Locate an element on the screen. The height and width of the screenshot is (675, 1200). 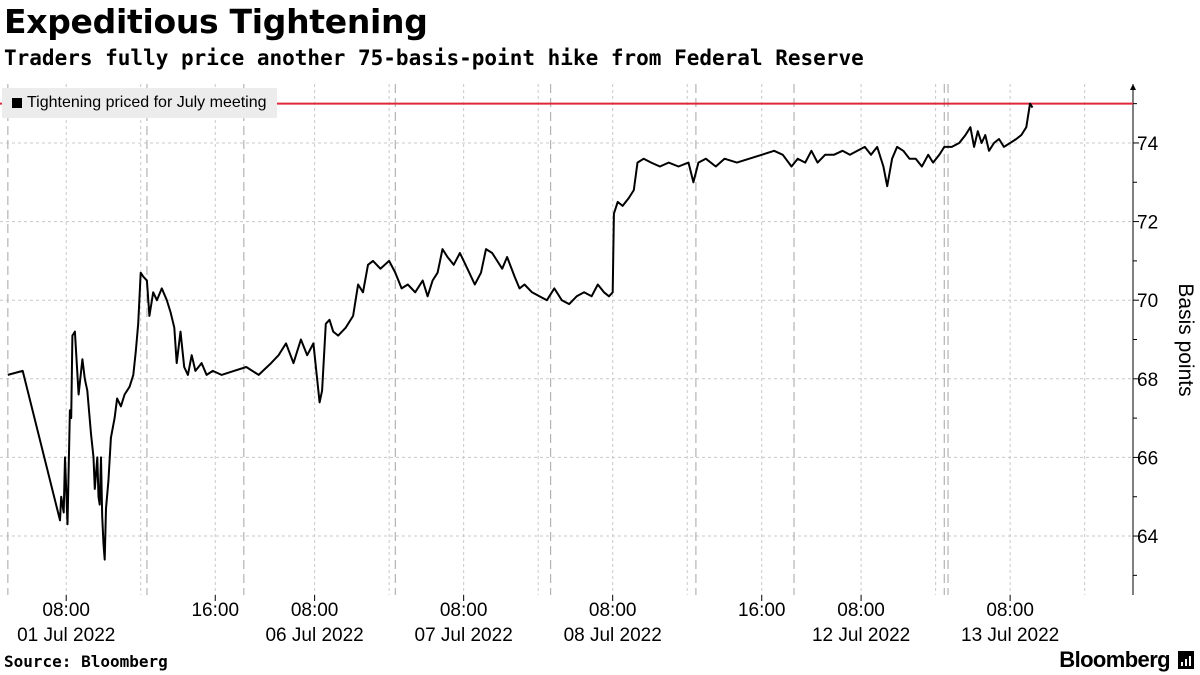
x-tick-label: 08:00 06 Jul 2022 is located at coordinates (314, 623).